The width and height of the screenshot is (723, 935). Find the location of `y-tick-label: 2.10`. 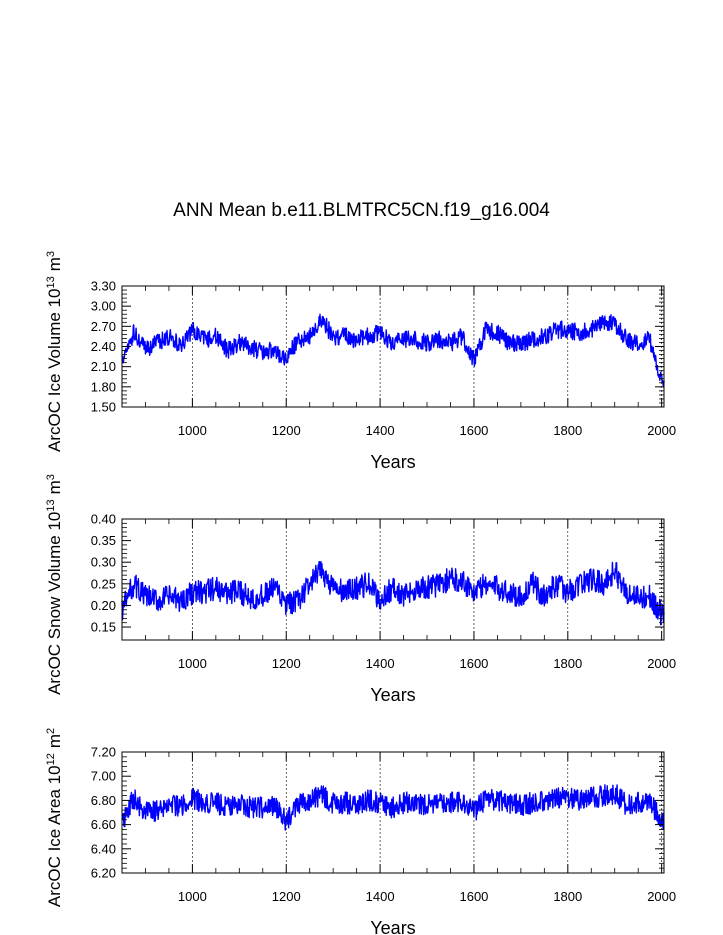

y-tick-label: 2.10 is located at coordinates (103, 366).